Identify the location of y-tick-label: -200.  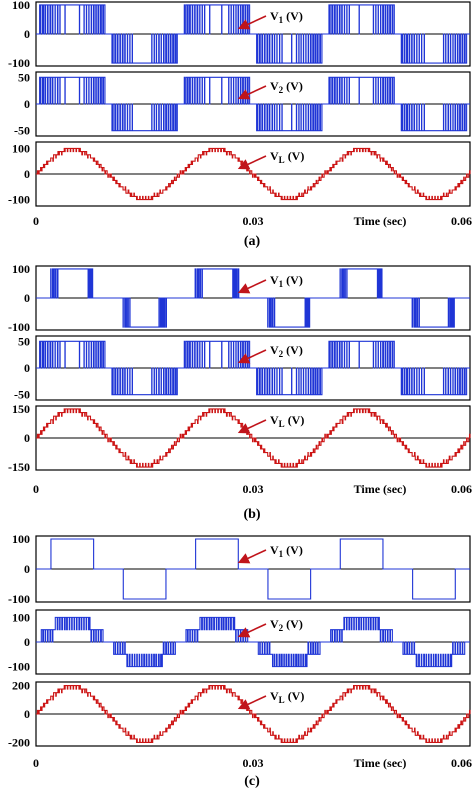
(19, 742).